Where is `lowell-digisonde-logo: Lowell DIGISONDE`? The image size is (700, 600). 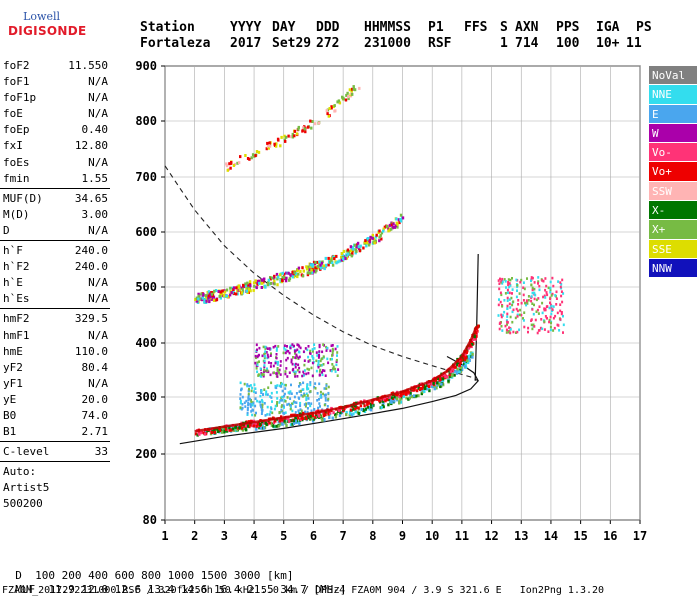 lowell-digisonde-logo: Lowell DIGISONDE is located at coordinates (44, 26).